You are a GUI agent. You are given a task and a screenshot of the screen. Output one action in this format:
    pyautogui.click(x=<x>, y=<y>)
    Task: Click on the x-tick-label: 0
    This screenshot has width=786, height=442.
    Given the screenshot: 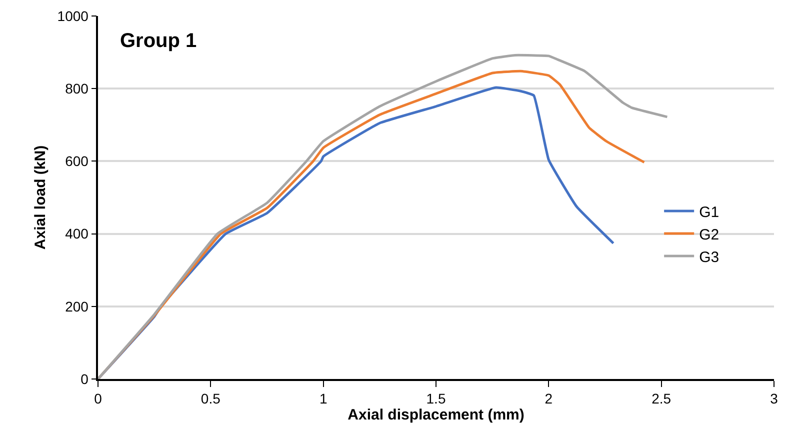 What is the action you would take?
    pyautogui.click(x=98, y=398)
    